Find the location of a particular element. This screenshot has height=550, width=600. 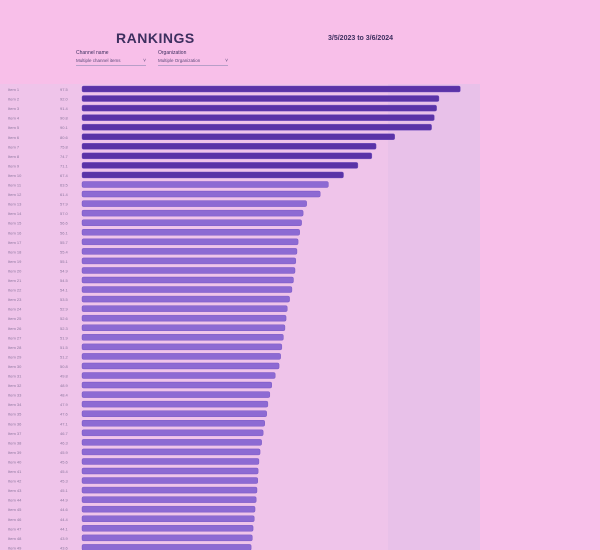

category-label: Item 41 is located at coordinates (15, 471).